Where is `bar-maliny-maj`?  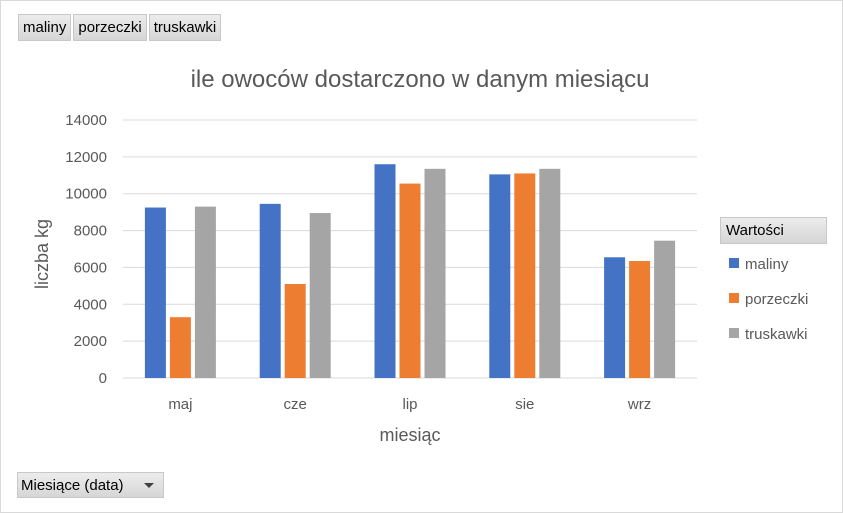 bar-maliny-maj is located at coordinates (155, 292).